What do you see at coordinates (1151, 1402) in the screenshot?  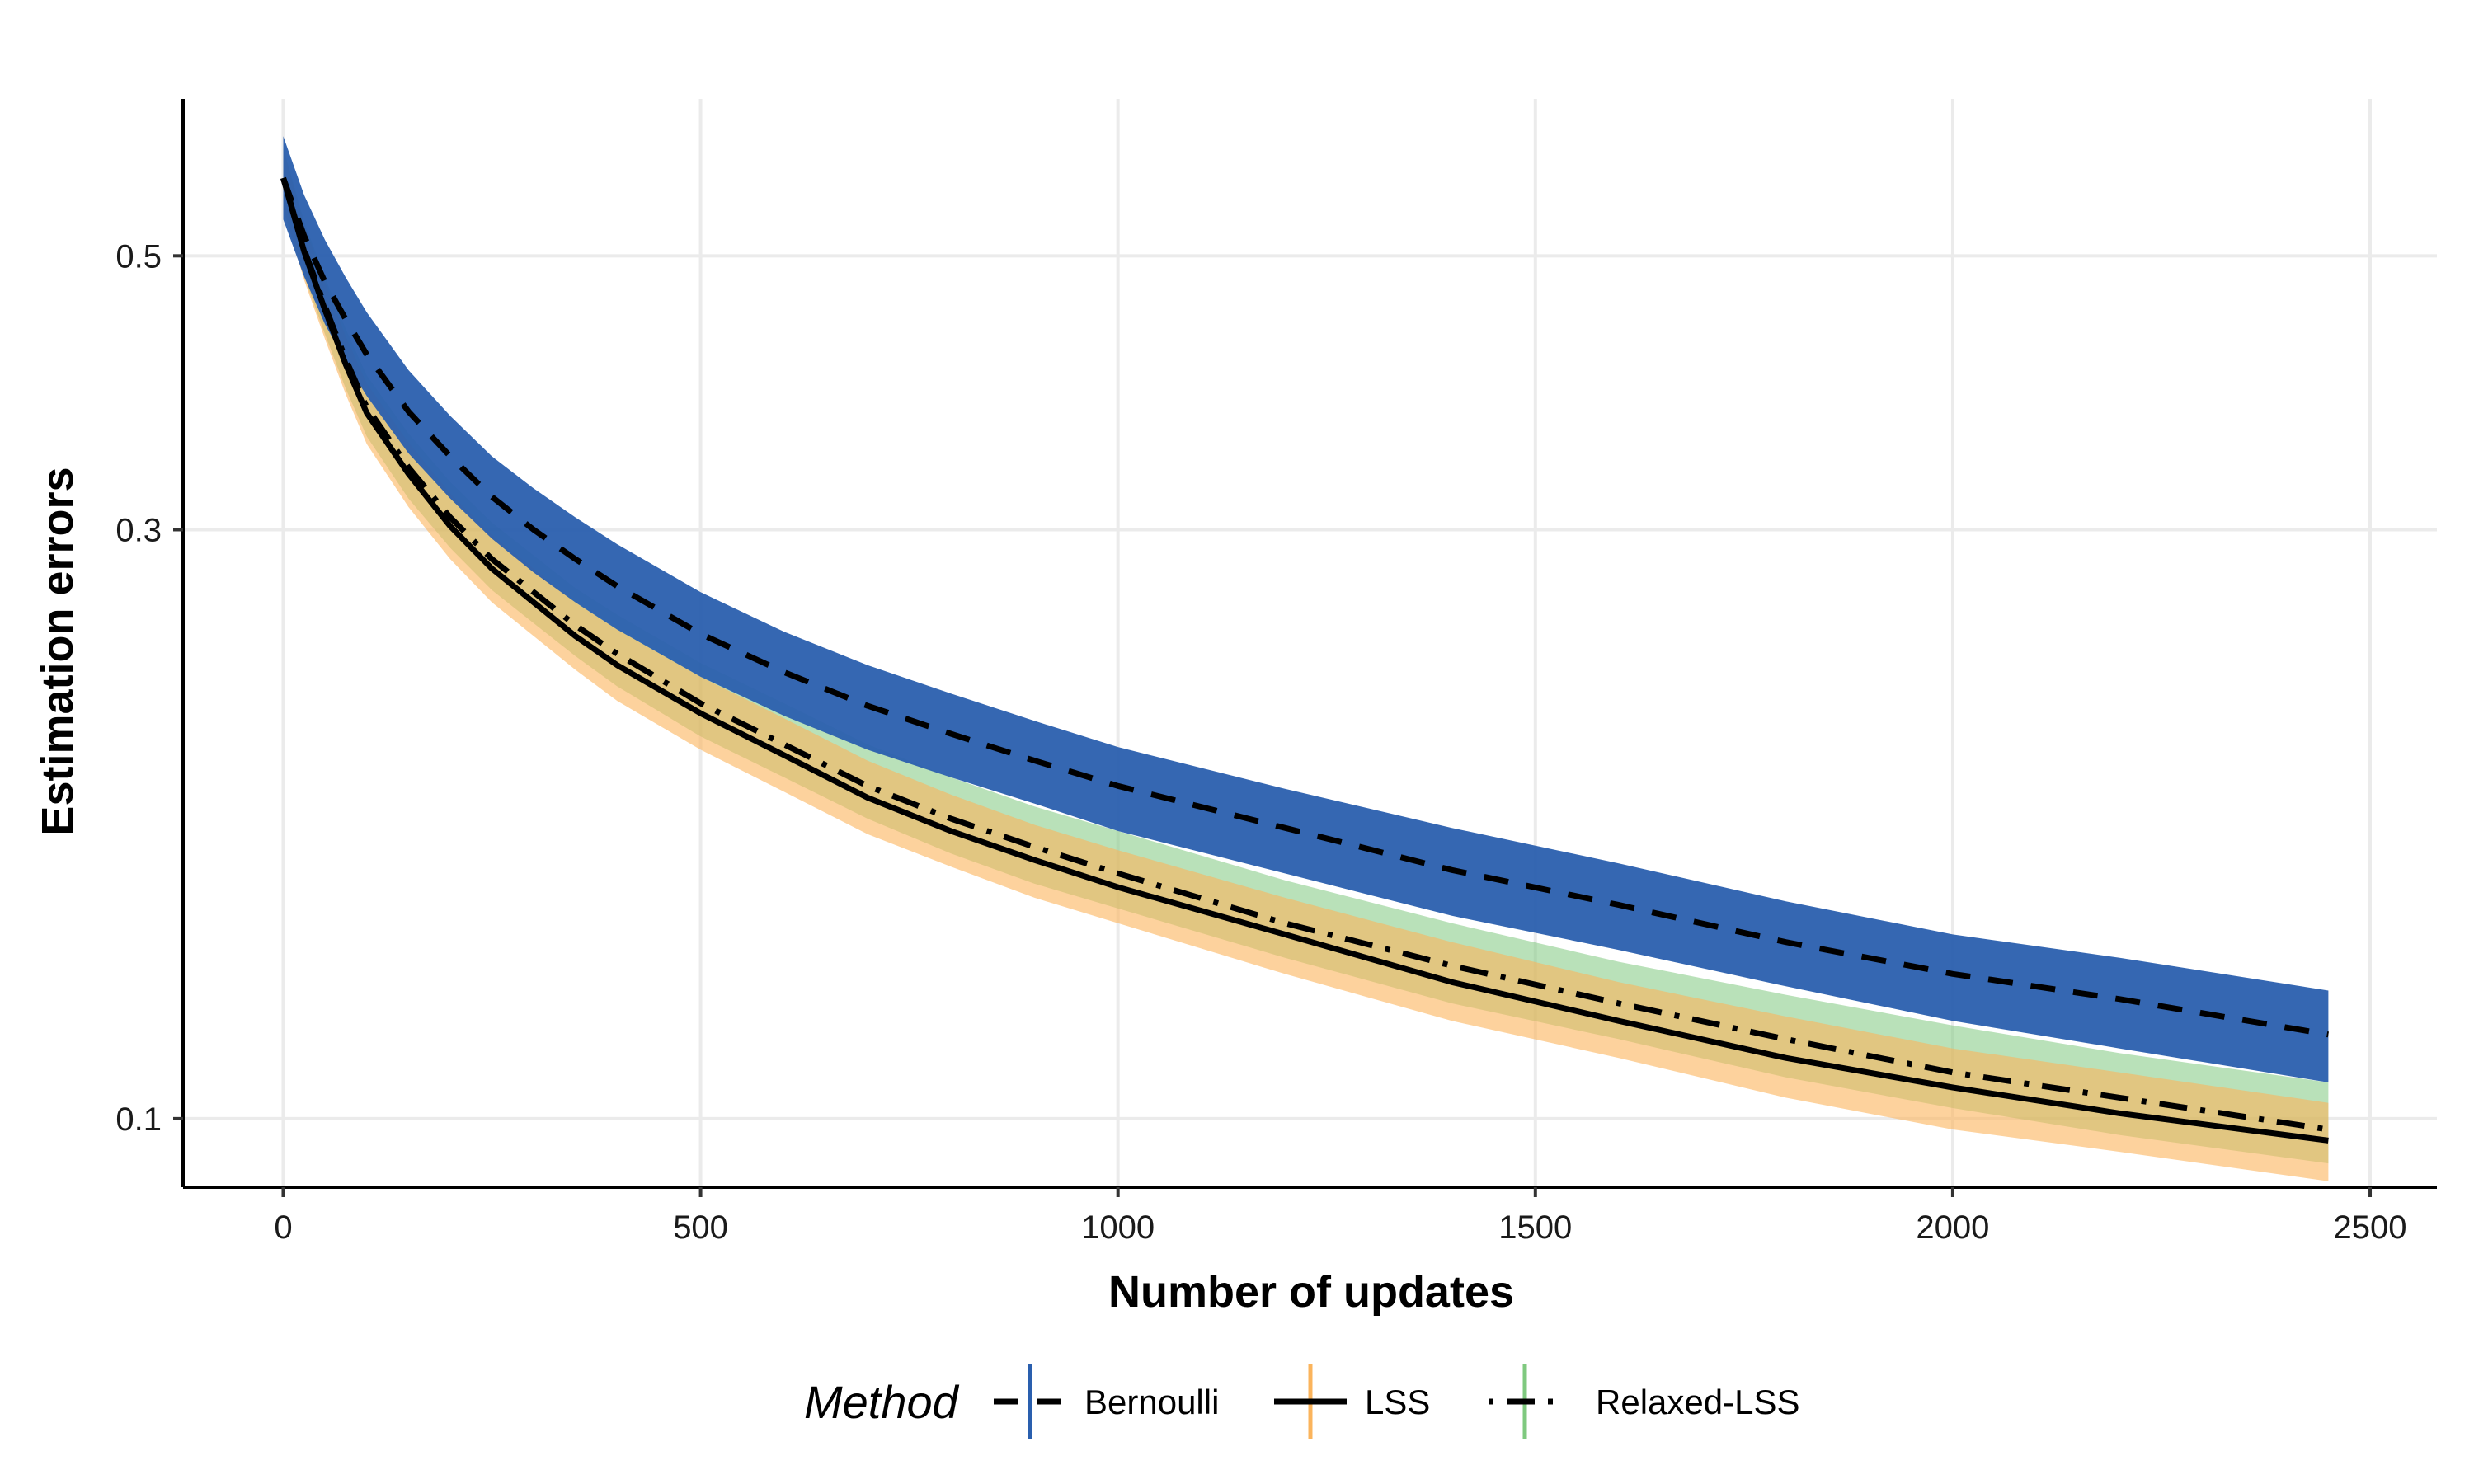 I see `legend-label-bernoulli: Bernoulli` at bounding box center [1151, 1402].